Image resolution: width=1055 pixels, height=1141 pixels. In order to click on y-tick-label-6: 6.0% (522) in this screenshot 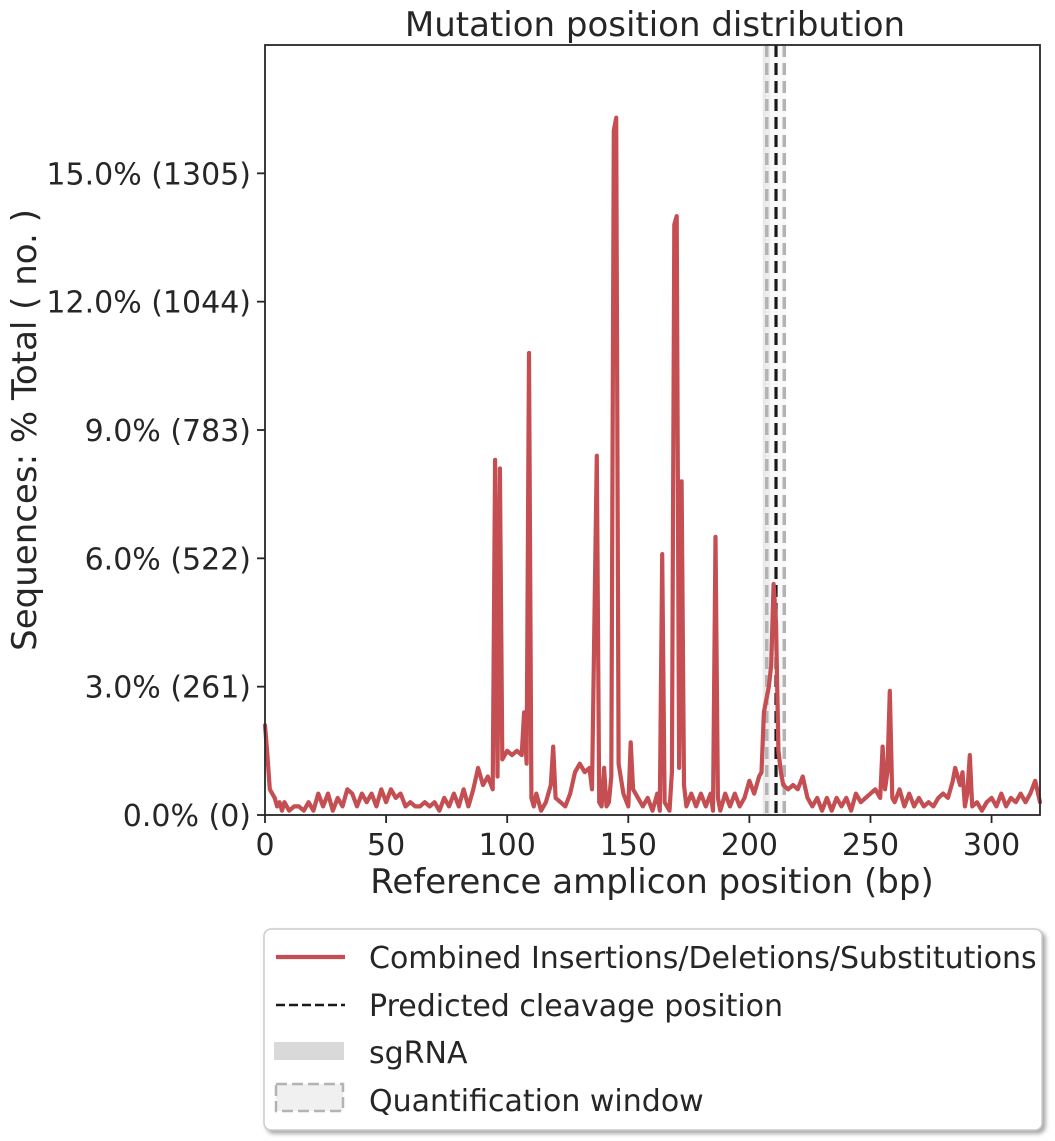, I will do `click(168, 559)`.